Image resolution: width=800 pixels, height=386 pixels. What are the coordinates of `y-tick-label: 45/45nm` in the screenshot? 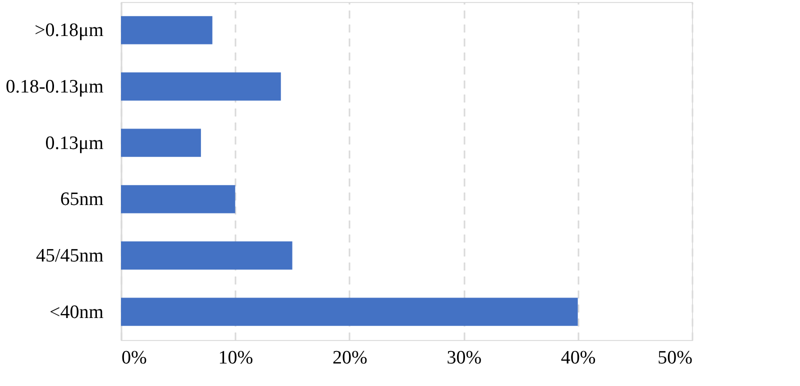 It's located at (70, 256).